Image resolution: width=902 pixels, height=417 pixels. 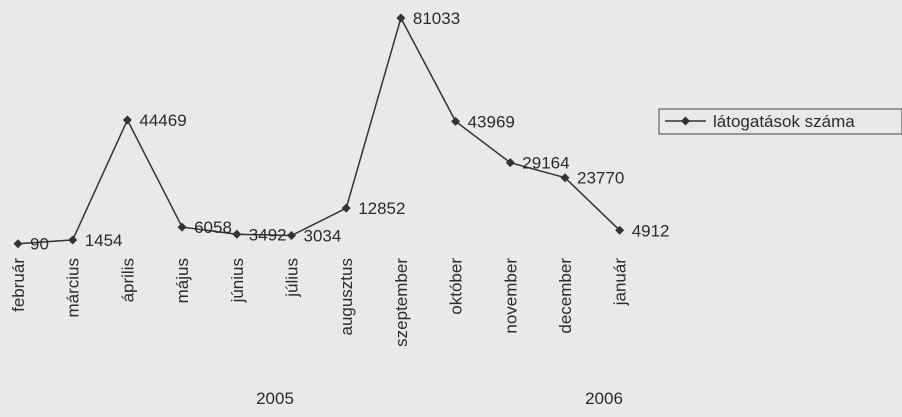 I want to click on x-tick-label: július, so click(x=292, y=278).